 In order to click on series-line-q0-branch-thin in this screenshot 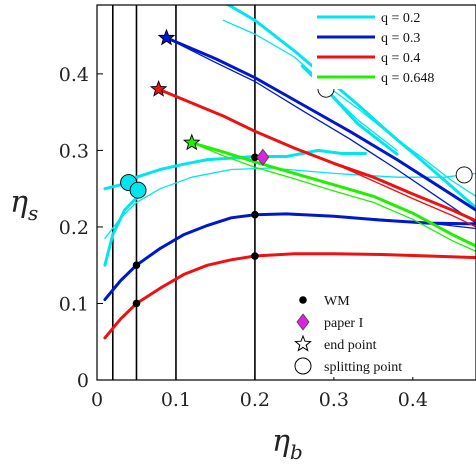, I will do `click(361, 120)`.